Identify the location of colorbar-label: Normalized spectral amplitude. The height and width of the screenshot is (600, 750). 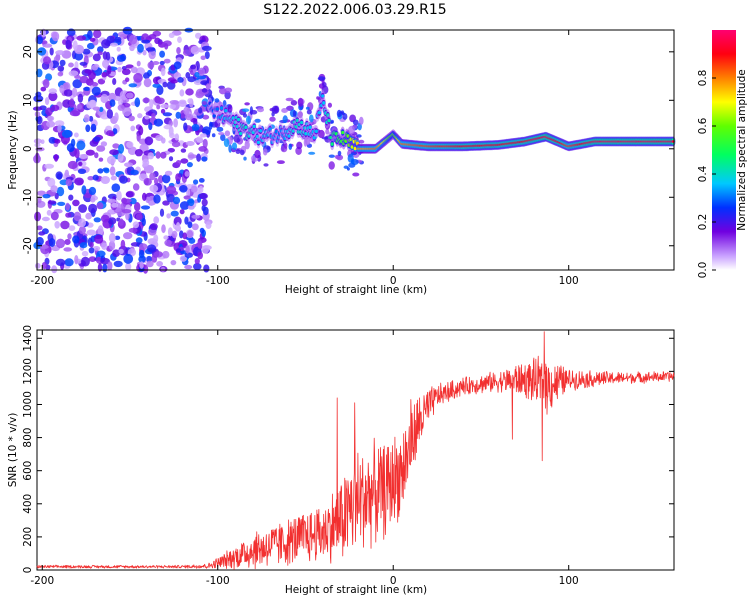
(742, 149).